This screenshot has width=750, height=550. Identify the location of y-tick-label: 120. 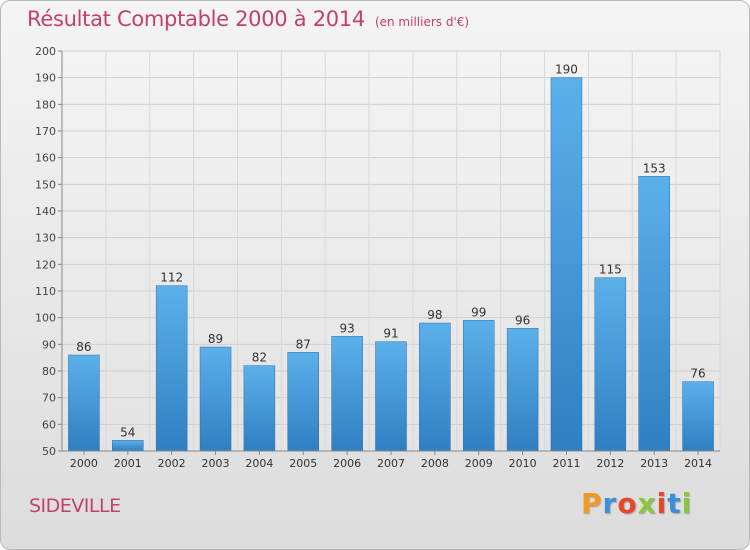
(45, 264).